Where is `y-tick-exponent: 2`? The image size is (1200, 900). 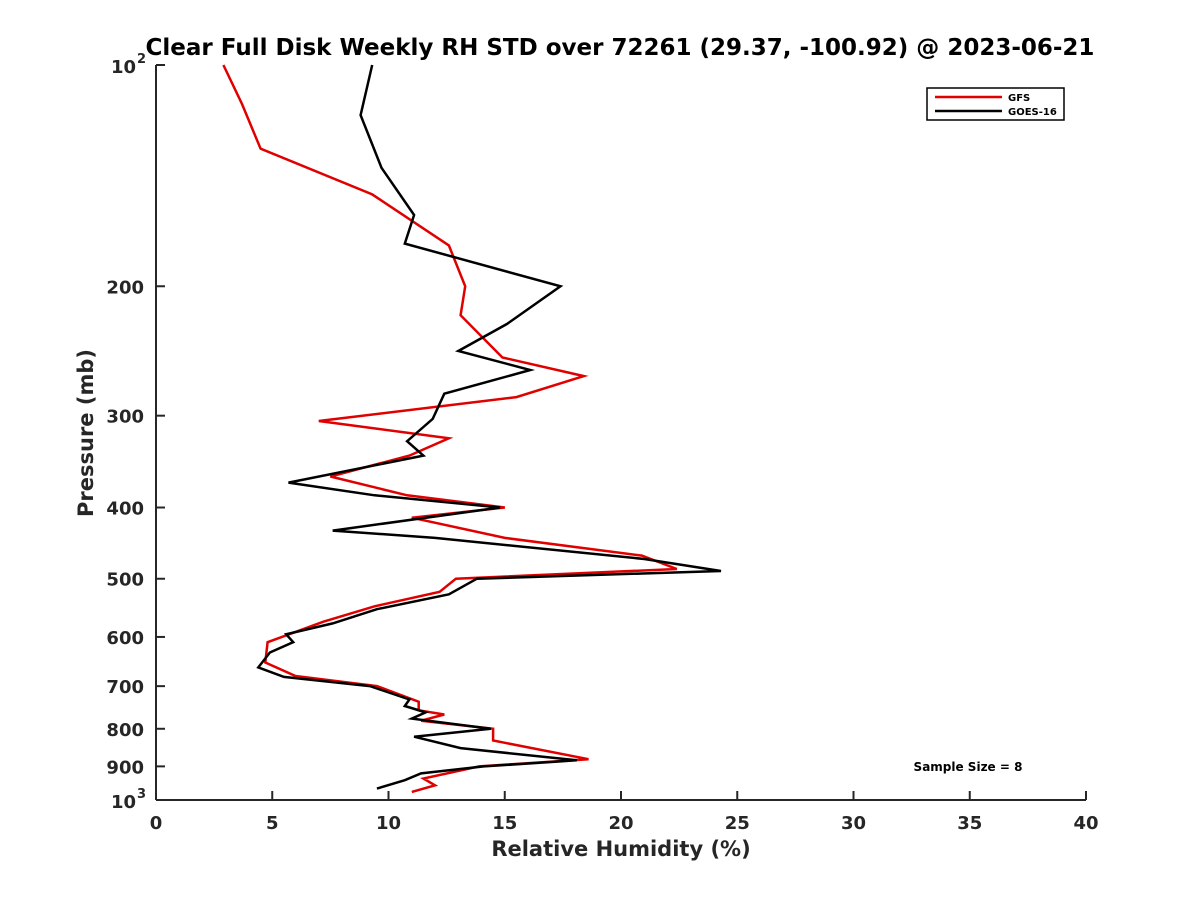
y-tick-exponent: 2 is located at coordinates (141, 59).